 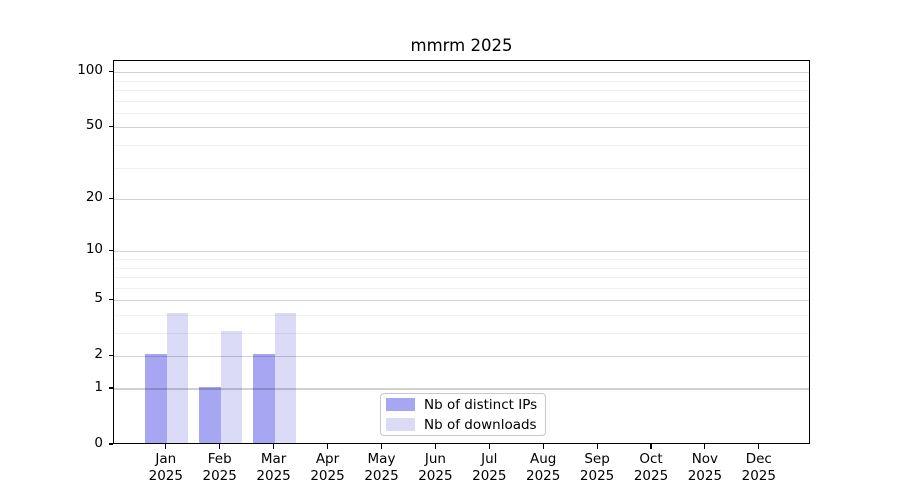 What do you see at coordinates (597, 467) in the screenshot?
I see `x-tick-label: Sep 2025` at bounding box center [597, 467].